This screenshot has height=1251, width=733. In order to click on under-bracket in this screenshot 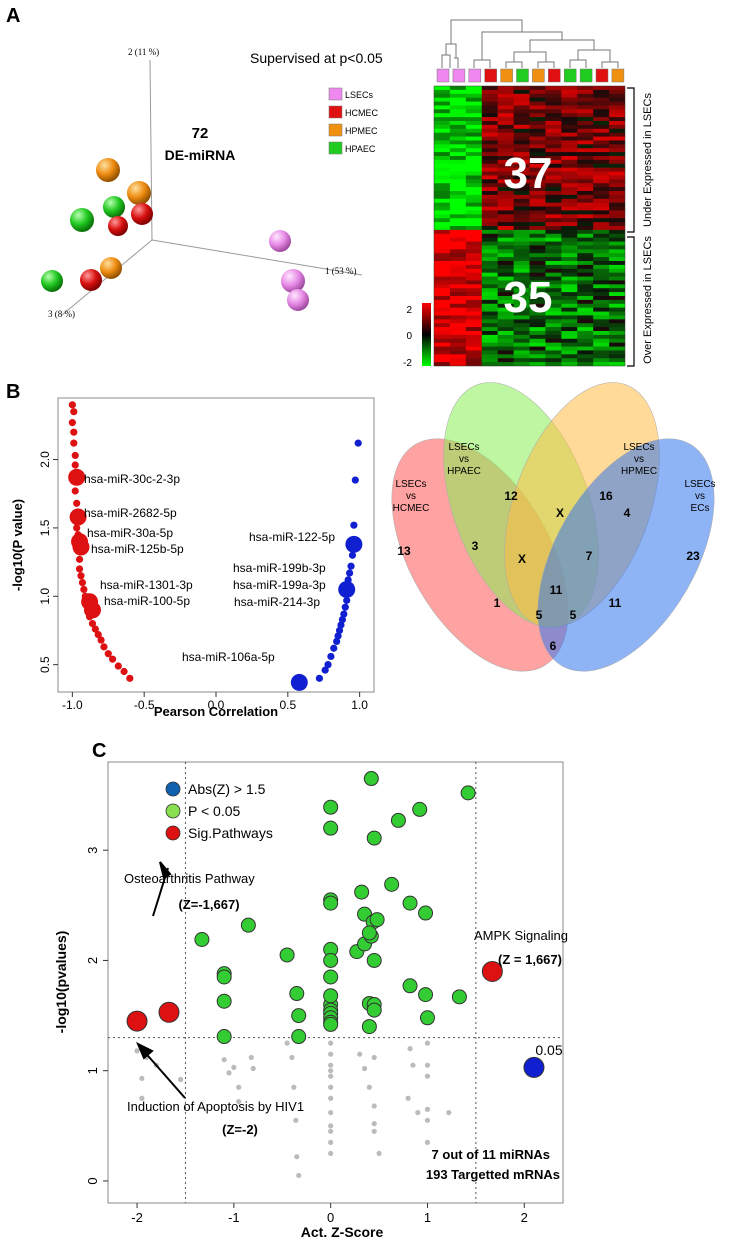, I will do `click(631, 160)`.